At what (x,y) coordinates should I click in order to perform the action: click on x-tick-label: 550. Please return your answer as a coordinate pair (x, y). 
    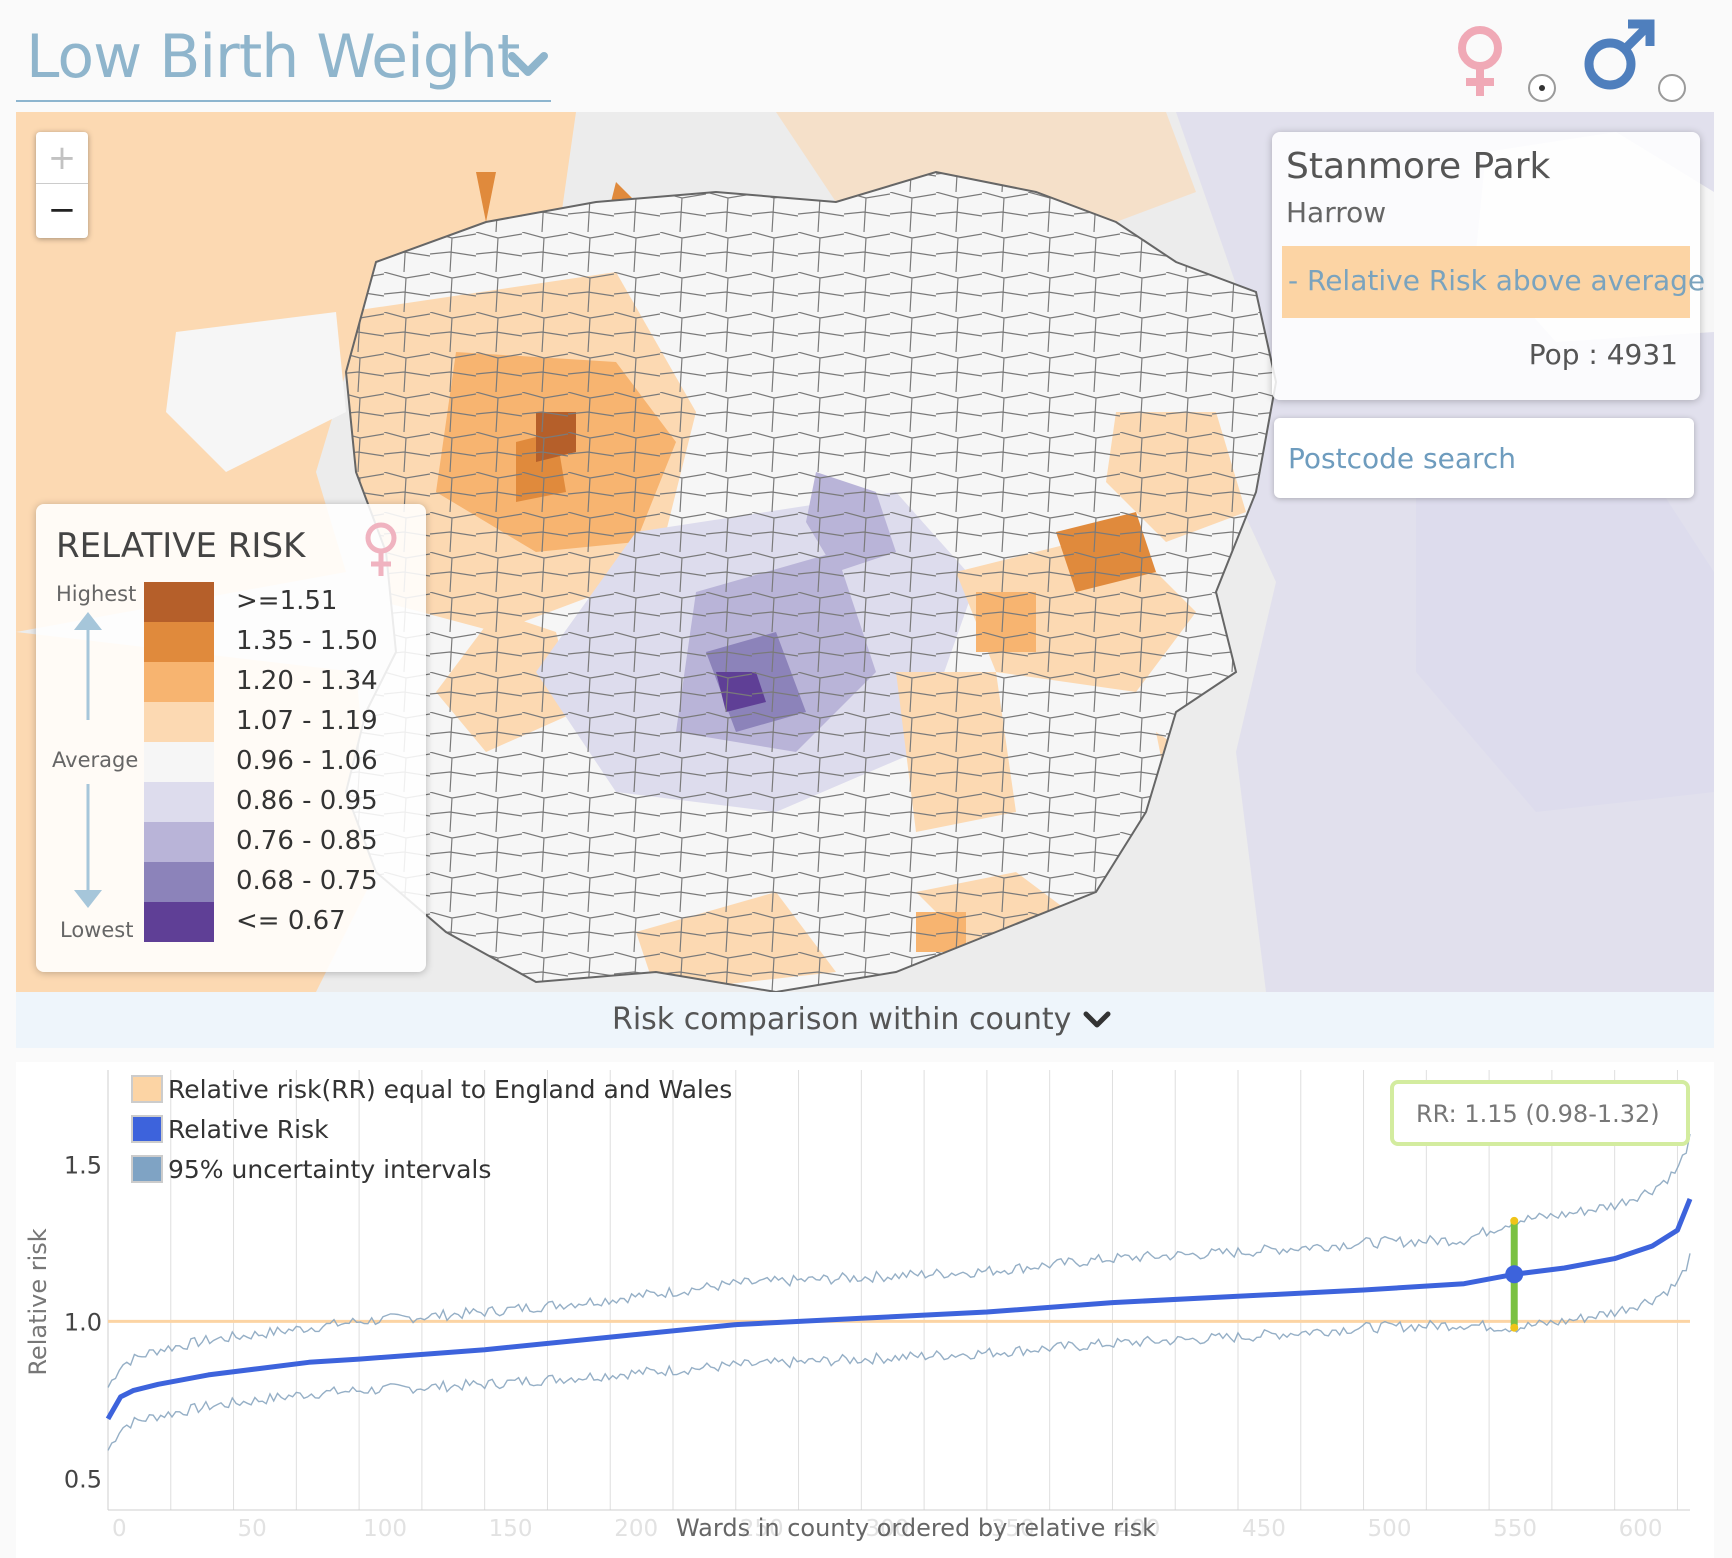
    Looking at the image, I should click on (1515, 1529).